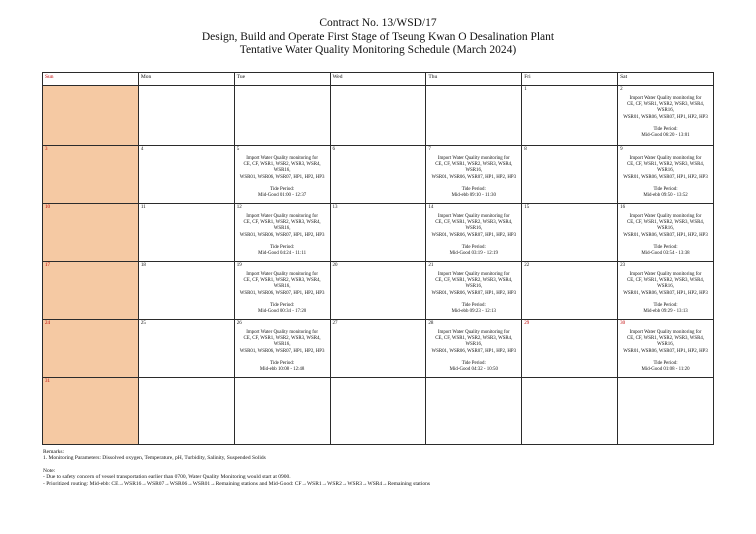 The height and width of the screenshot is (534, 756). I want to click on day-cell-17: 17, so click(90, 290).